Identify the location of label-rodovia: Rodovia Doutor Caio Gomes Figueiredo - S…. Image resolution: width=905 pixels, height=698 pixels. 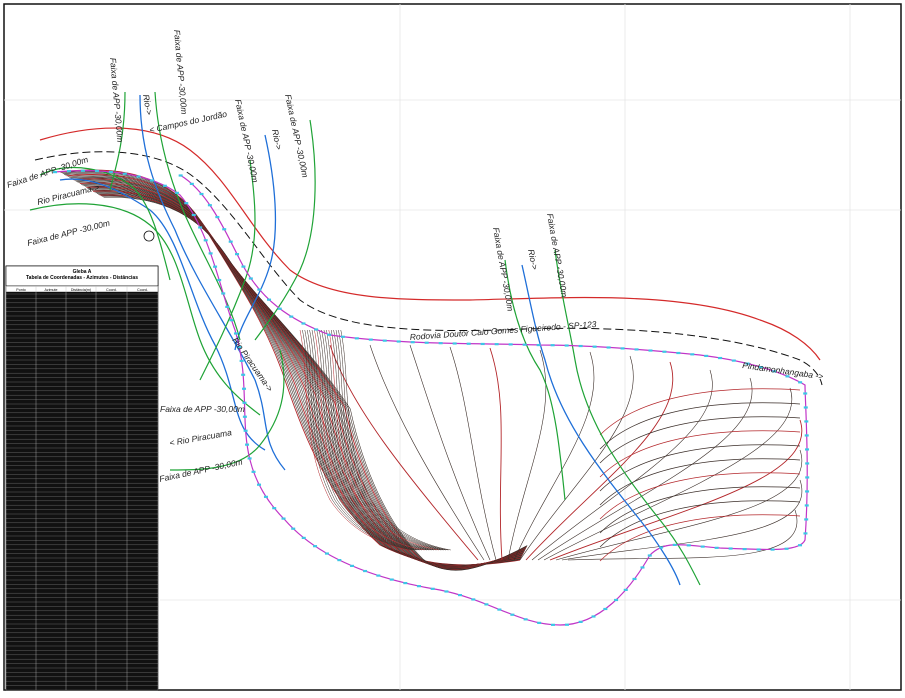
(503, 330).